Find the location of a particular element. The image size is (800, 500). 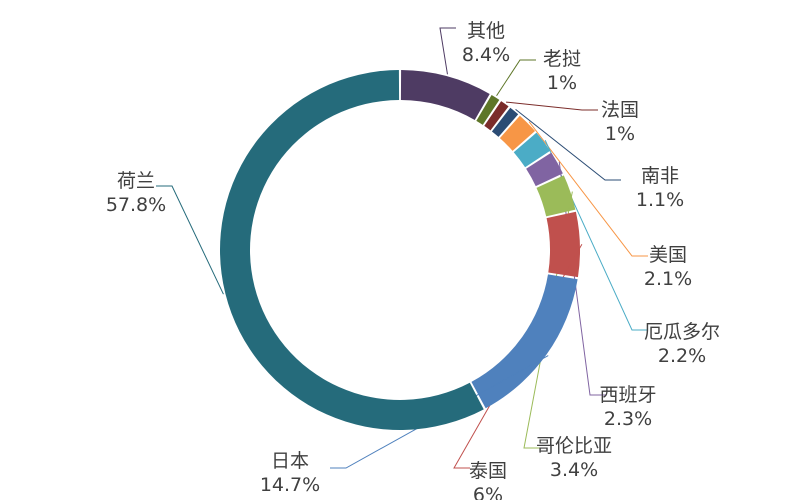

leader-line-美国 is located at coordinates (588, 189).